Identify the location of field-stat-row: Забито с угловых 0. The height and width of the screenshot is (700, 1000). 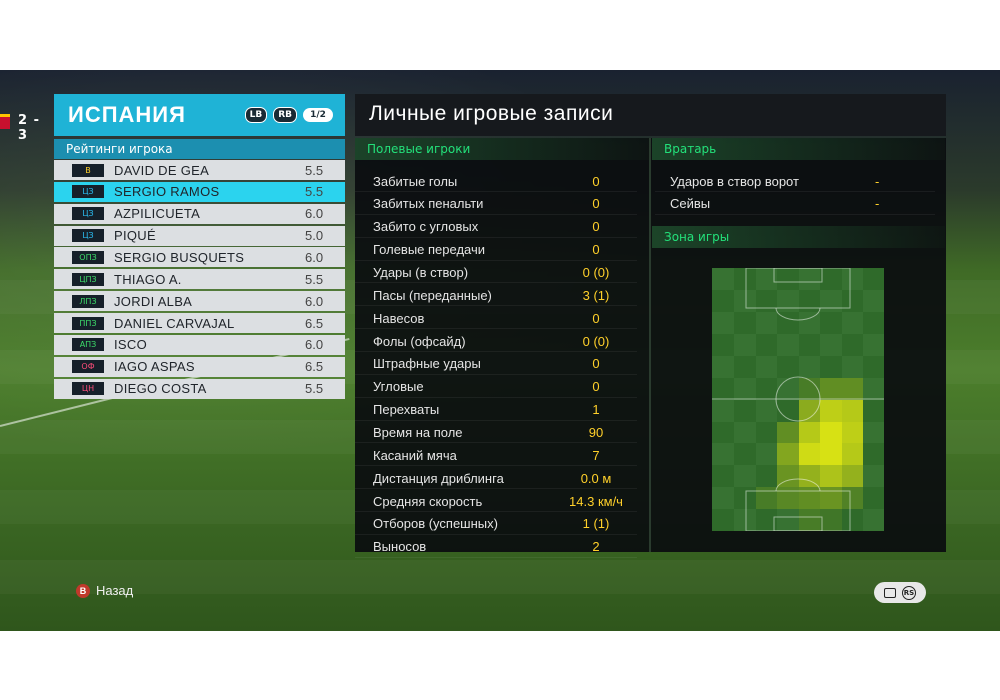
(496, 227).